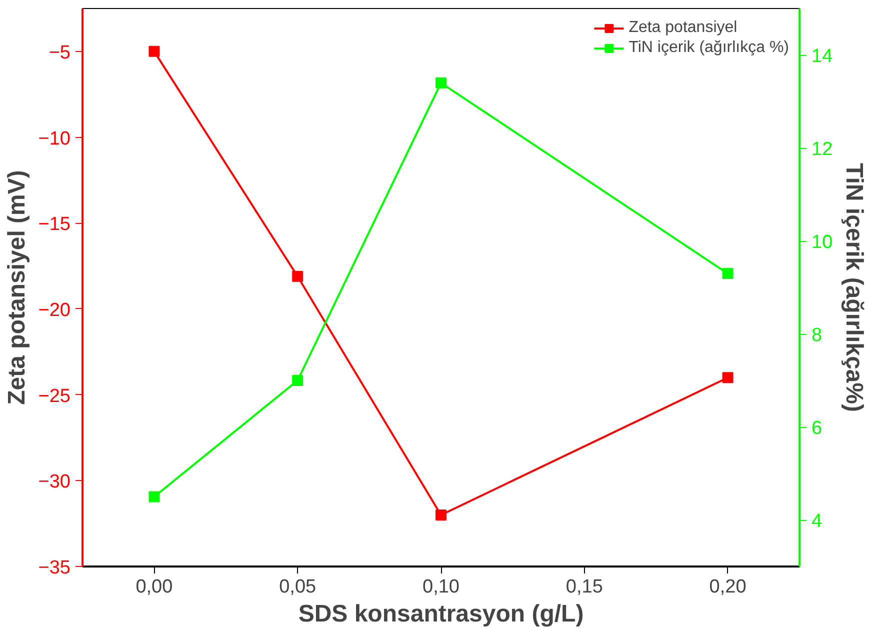  Describe the element at coordinates (817, 428) in the screenshot. I see `y2-tick-label: 6` at that location.